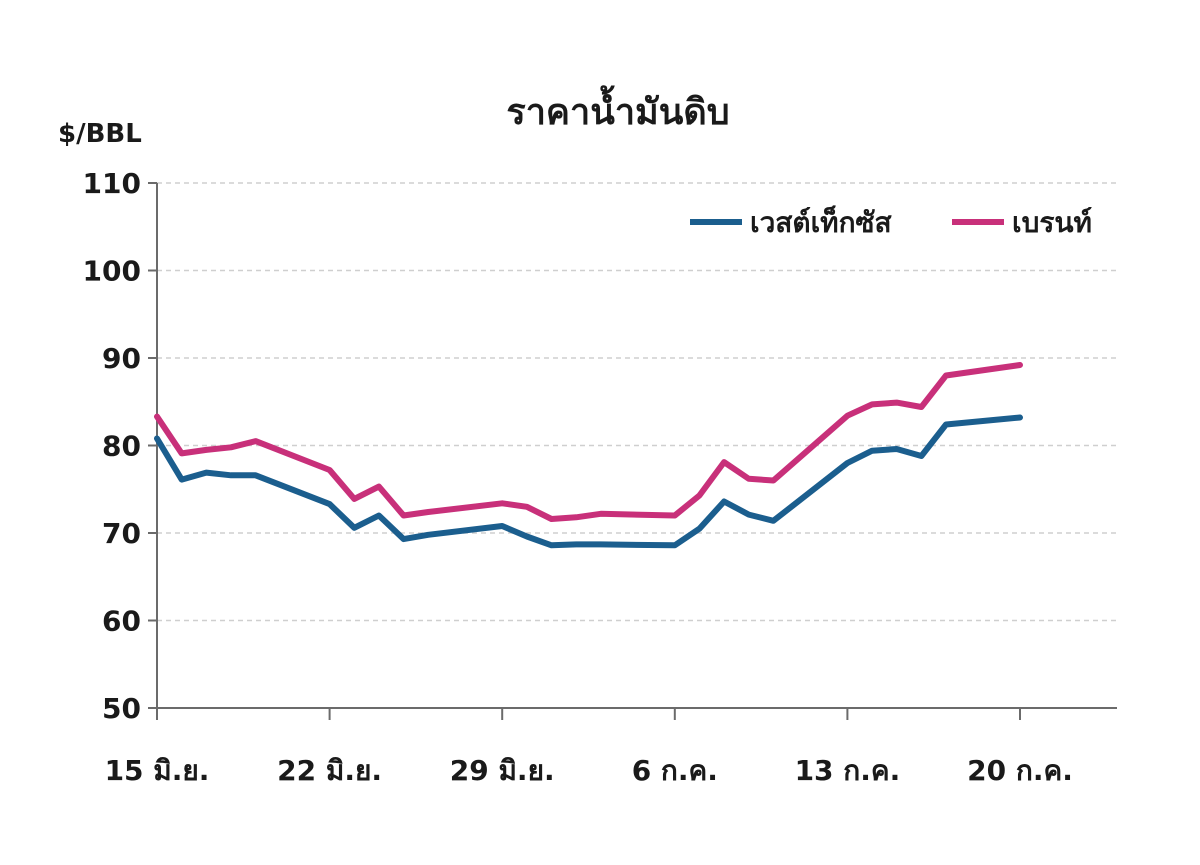 The height and width of the screenshot is (865, 1200). Describe the element at coordinates (617, 109) in the screenshot. I see `chart-title: ราคาน้ำมันดิบ` at that location.